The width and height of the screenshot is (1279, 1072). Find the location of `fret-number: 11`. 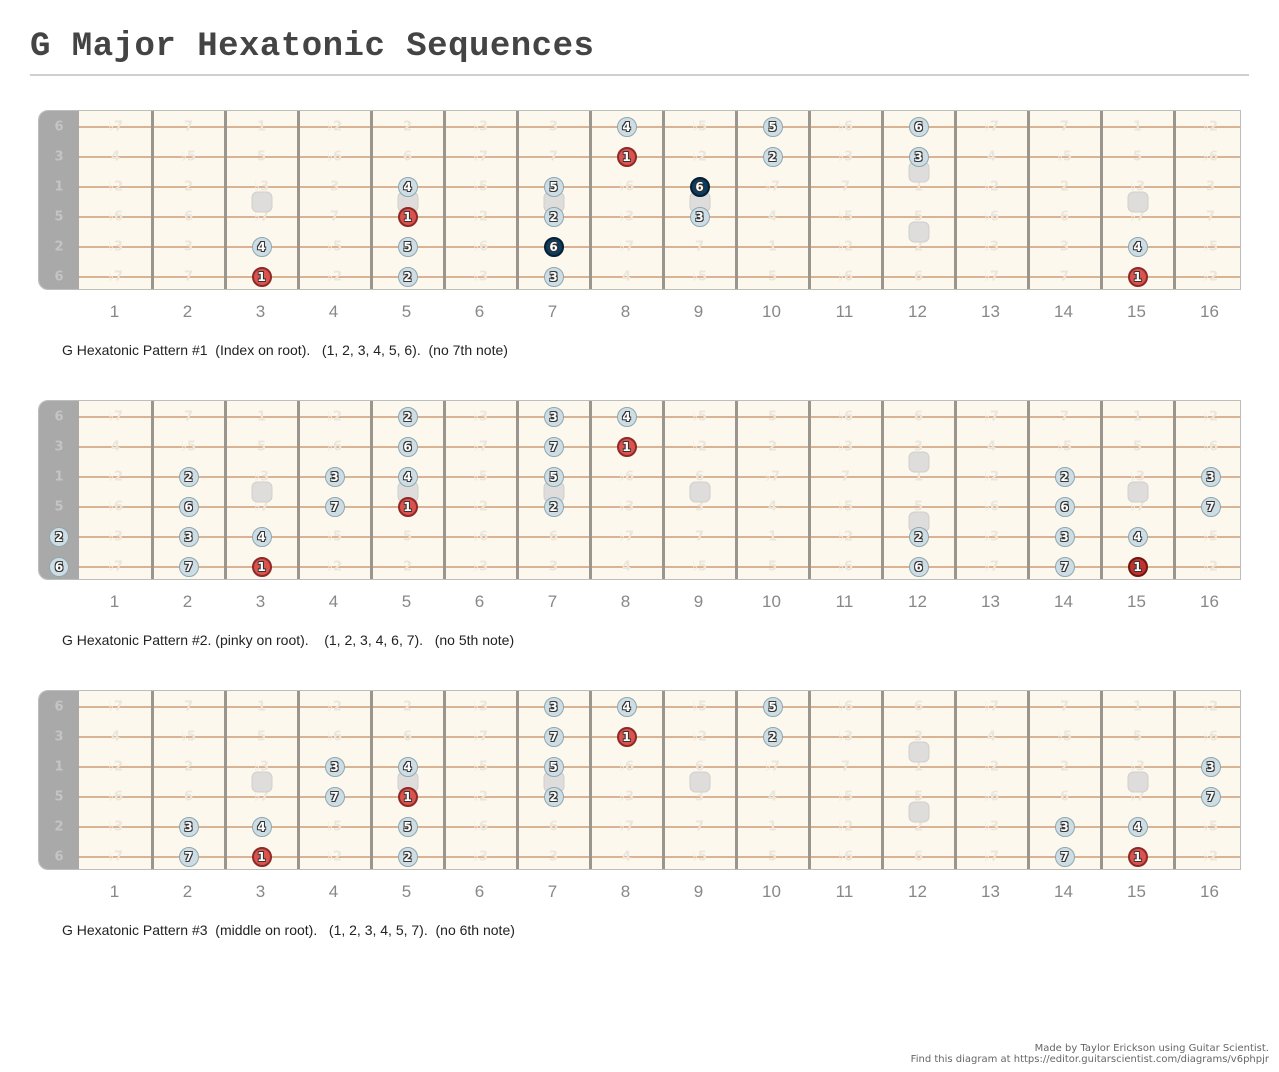

fret-number: 11 is located at coordinates (844, 311).